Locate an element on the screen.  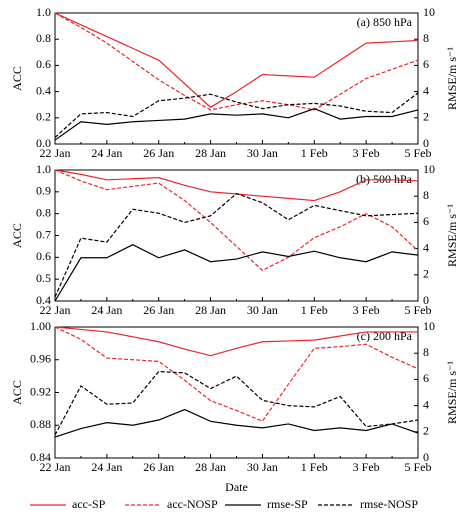
y-tick-label: 0.84 is located at coordinates (40, 457).